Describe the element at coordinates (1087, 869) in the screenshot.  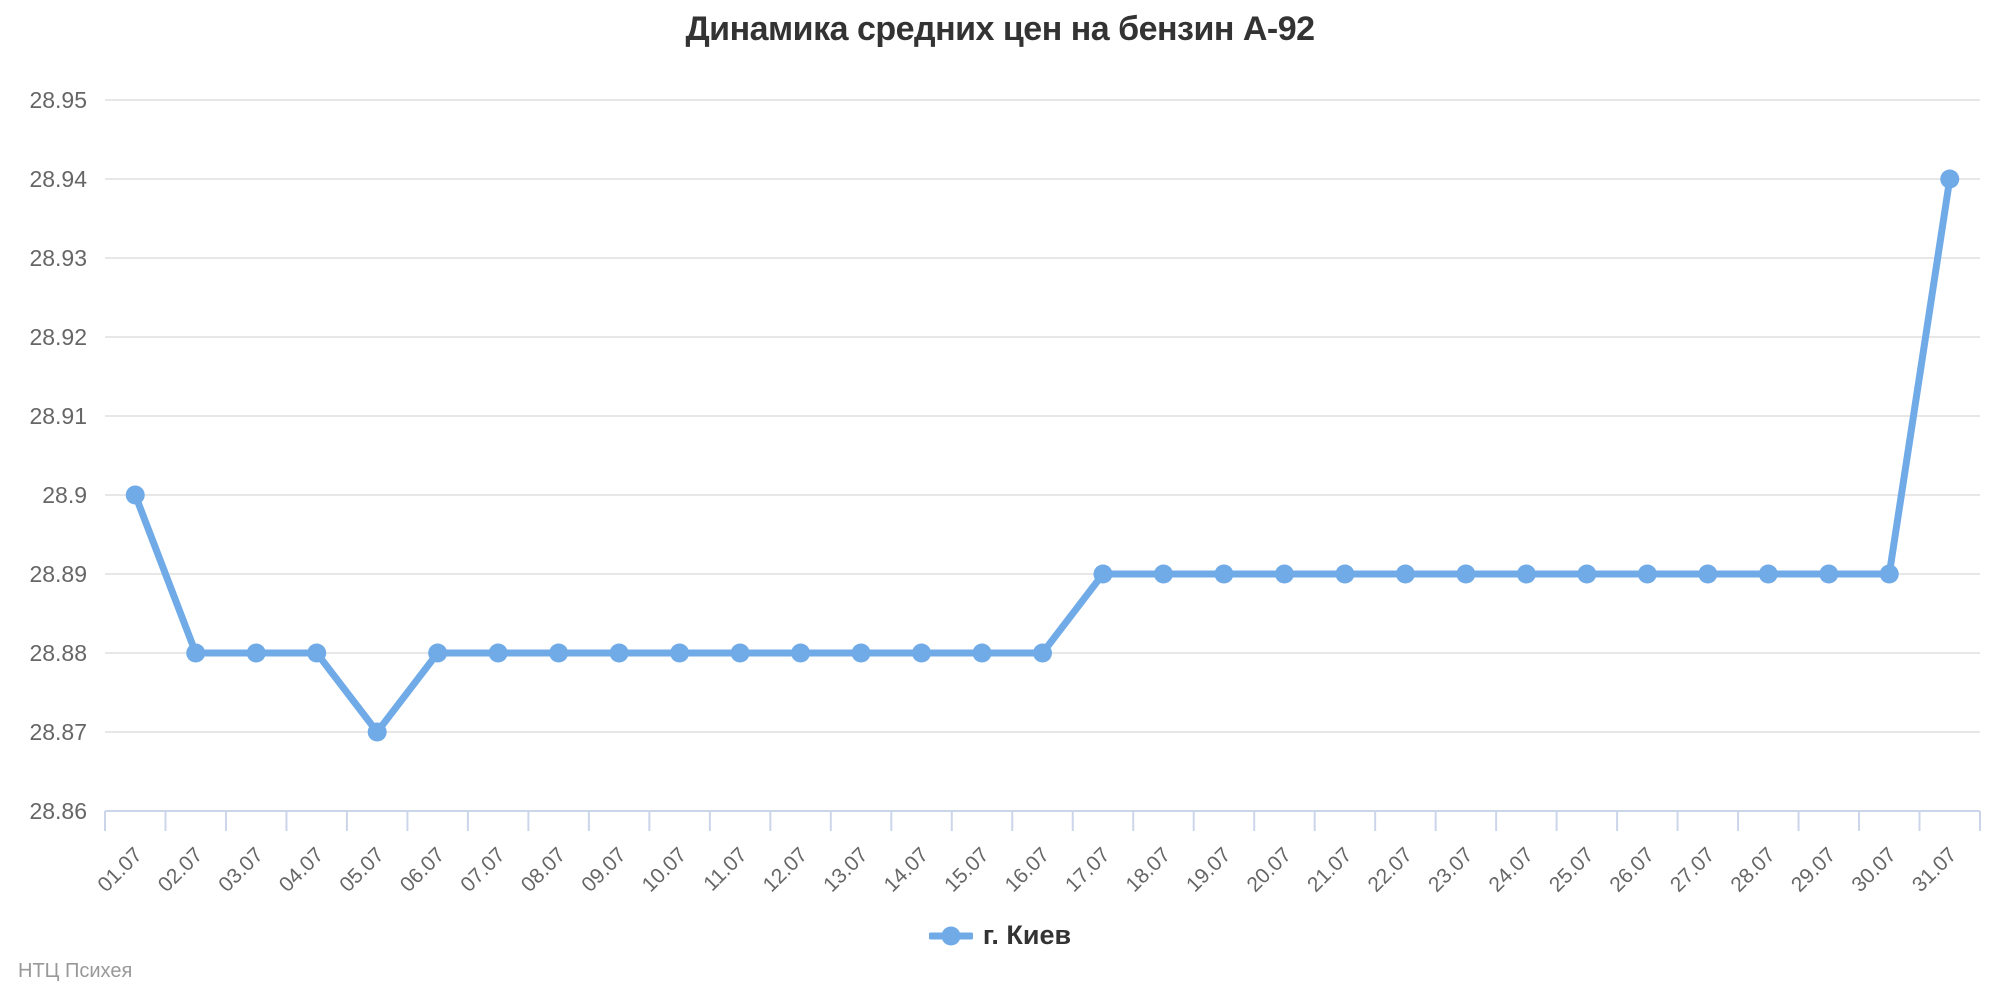
I see `x-axis-label: 17.07` at that location.